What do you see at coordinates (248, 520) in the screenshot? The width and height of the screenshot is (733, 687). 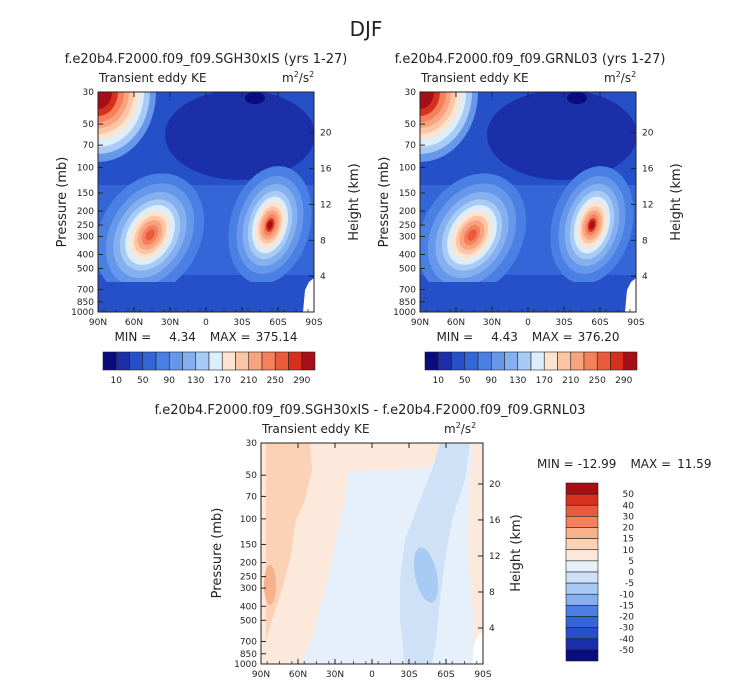 I see `panel-3-y-tick-label: 100` at bounding box center [248, 520].